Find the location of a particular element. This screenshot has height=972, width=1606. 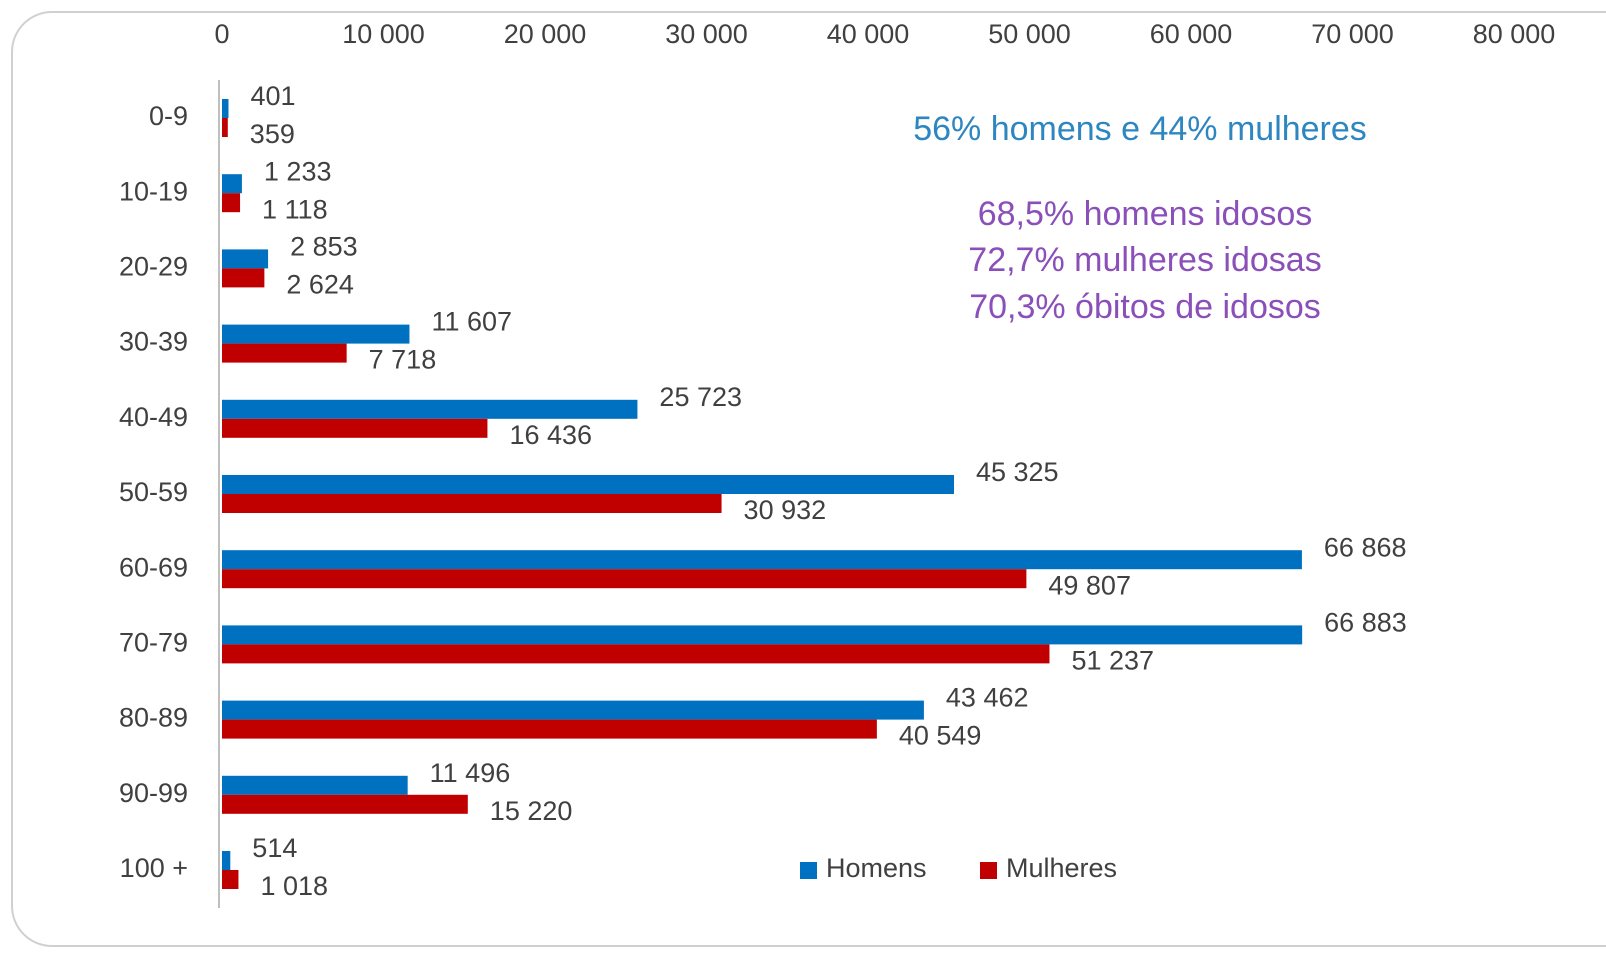

data-label: 66 883 is located at coordinates (1365, 623).